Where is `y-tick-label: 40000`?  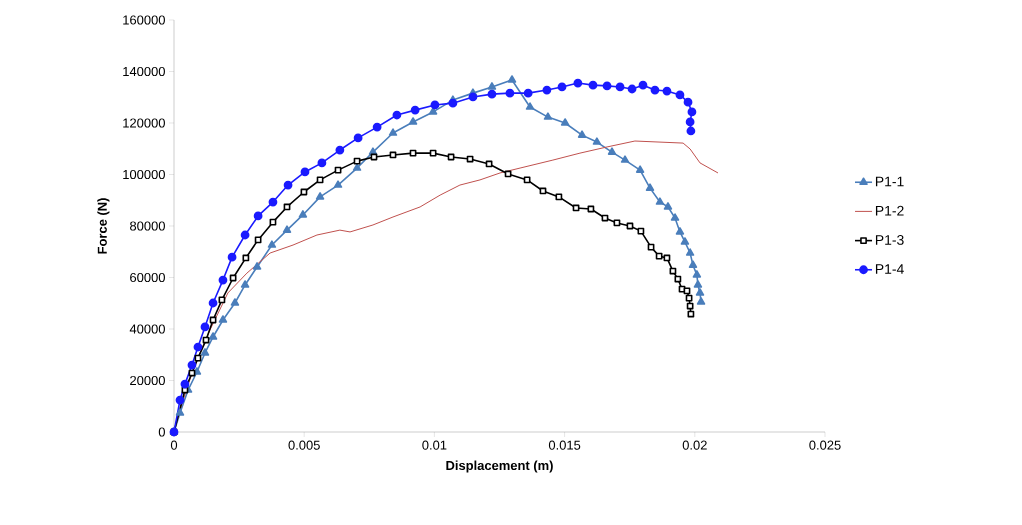 y-tick-label: 40000 is located at coordinates (147, 329).